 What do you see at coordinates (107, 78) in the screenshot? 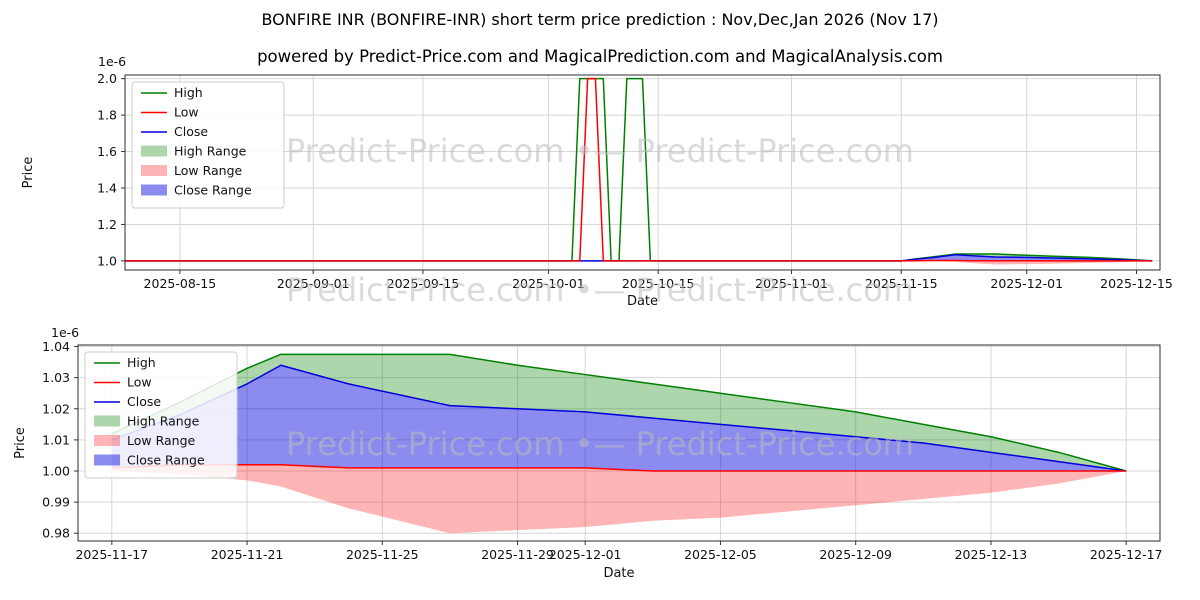
I see `y-tick-label: 2.0` at bounding box center [107, 78].